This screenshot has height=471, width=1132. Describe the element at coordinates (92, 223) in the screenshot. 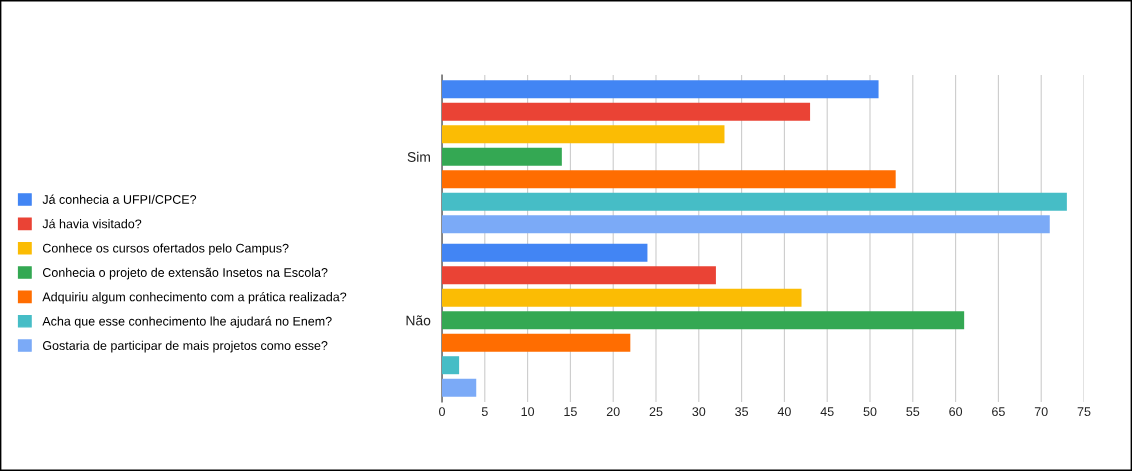

I see `legend-label: Já havia visitado?` at that location.